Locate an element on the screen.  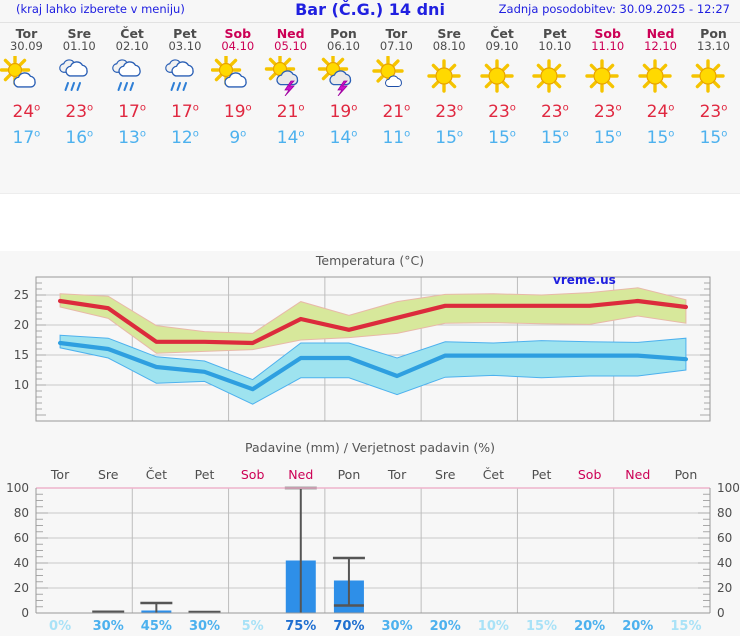
max-temp-cell: 24o is located at coordinates (26, 112).